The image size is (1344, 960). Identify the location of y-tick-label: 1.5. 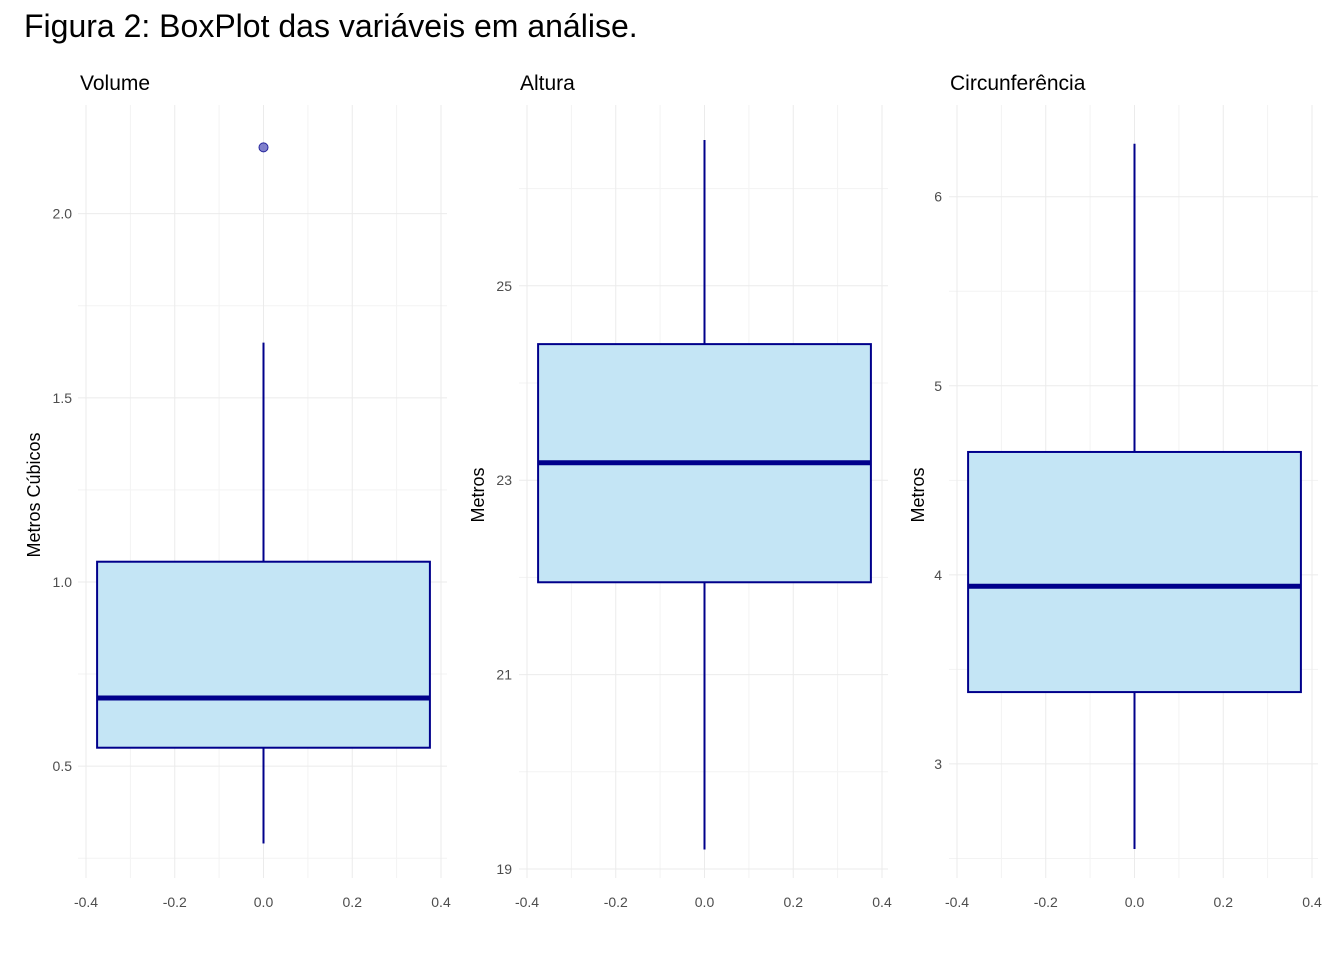
(63, 398).